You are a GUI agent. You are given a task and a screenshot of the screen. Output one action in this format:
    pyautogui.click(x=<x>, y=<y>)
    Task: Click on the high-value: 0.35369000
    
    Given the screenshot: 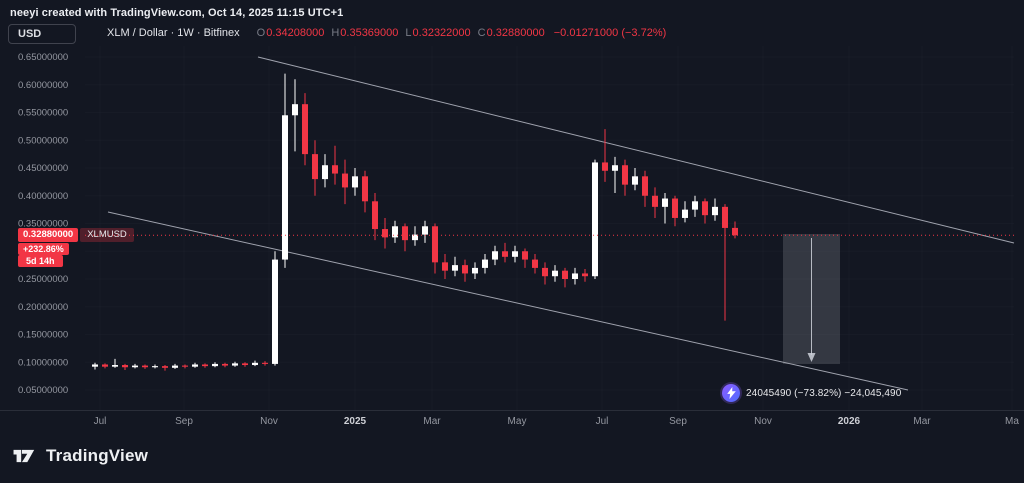 What is the action you would take?
    pyautogui.click(x=369, y=33)
    